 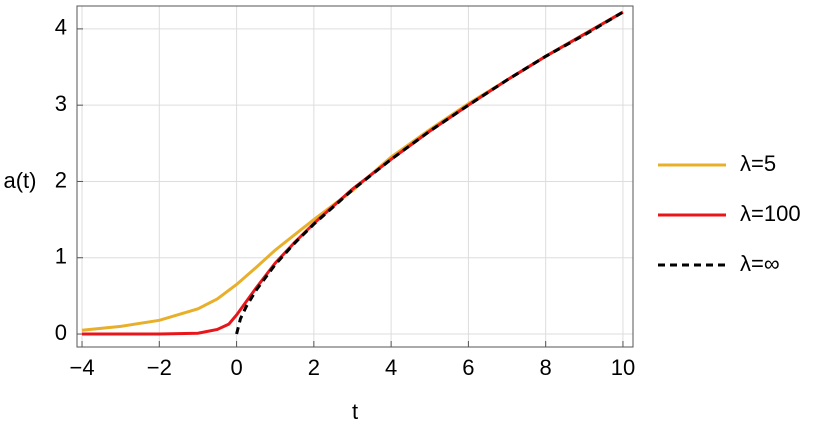 What do you see at coordinates (61, 332) in the screenshot?
I see `y-tick-label: 0` at bounding box center [61, 332].